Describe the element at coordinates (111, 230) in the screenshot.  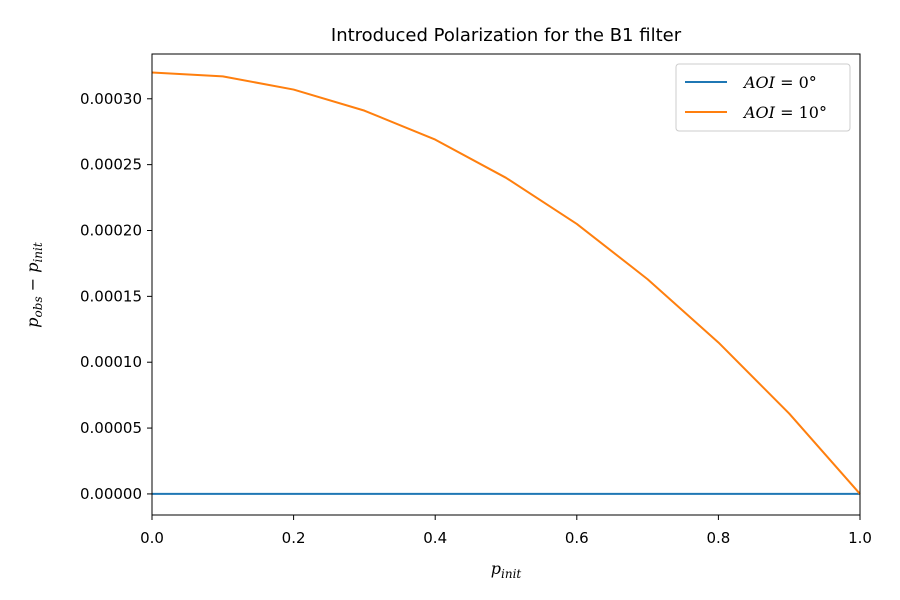
I see `y-tick-label: 0.00020` at that location.